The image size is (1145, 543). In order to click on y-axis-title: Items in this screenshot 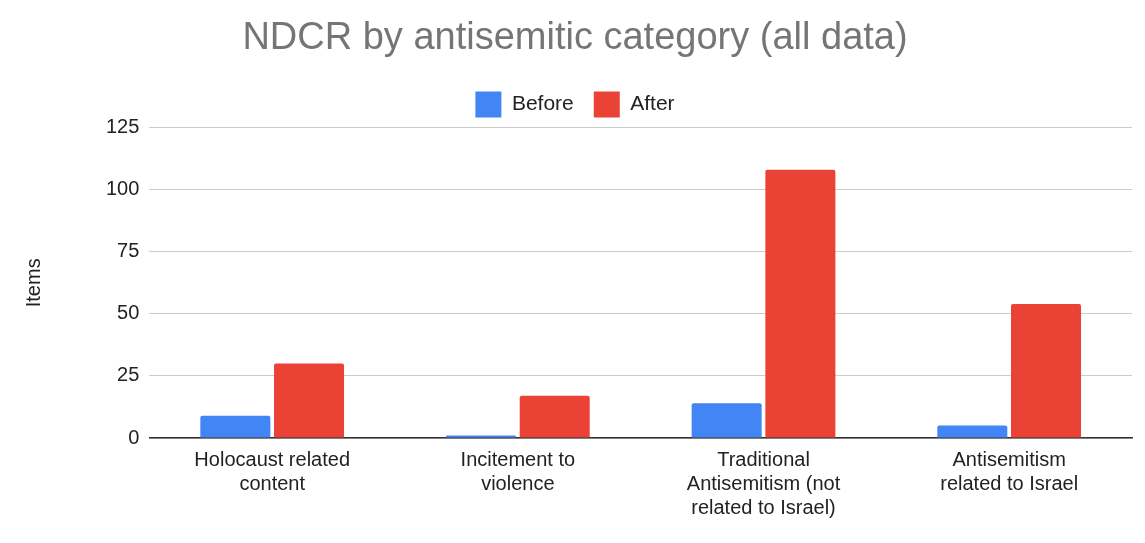, I will do `click(32, 283)`.